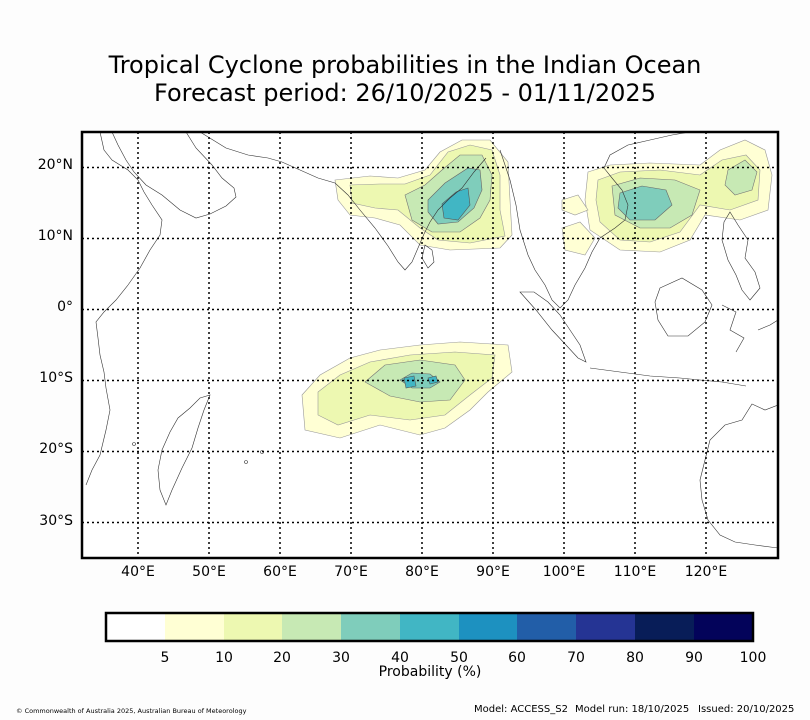  Describe the element at coordinates (635, 572) in the screenshot. I see `lon-label-110e: 110°E` at that location.